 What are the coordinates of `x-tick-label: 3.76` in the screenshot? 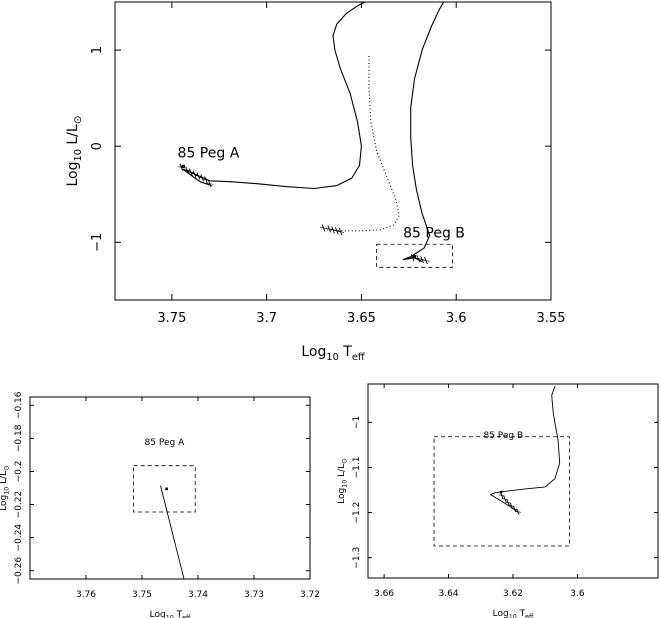 It's located at (86, 595).